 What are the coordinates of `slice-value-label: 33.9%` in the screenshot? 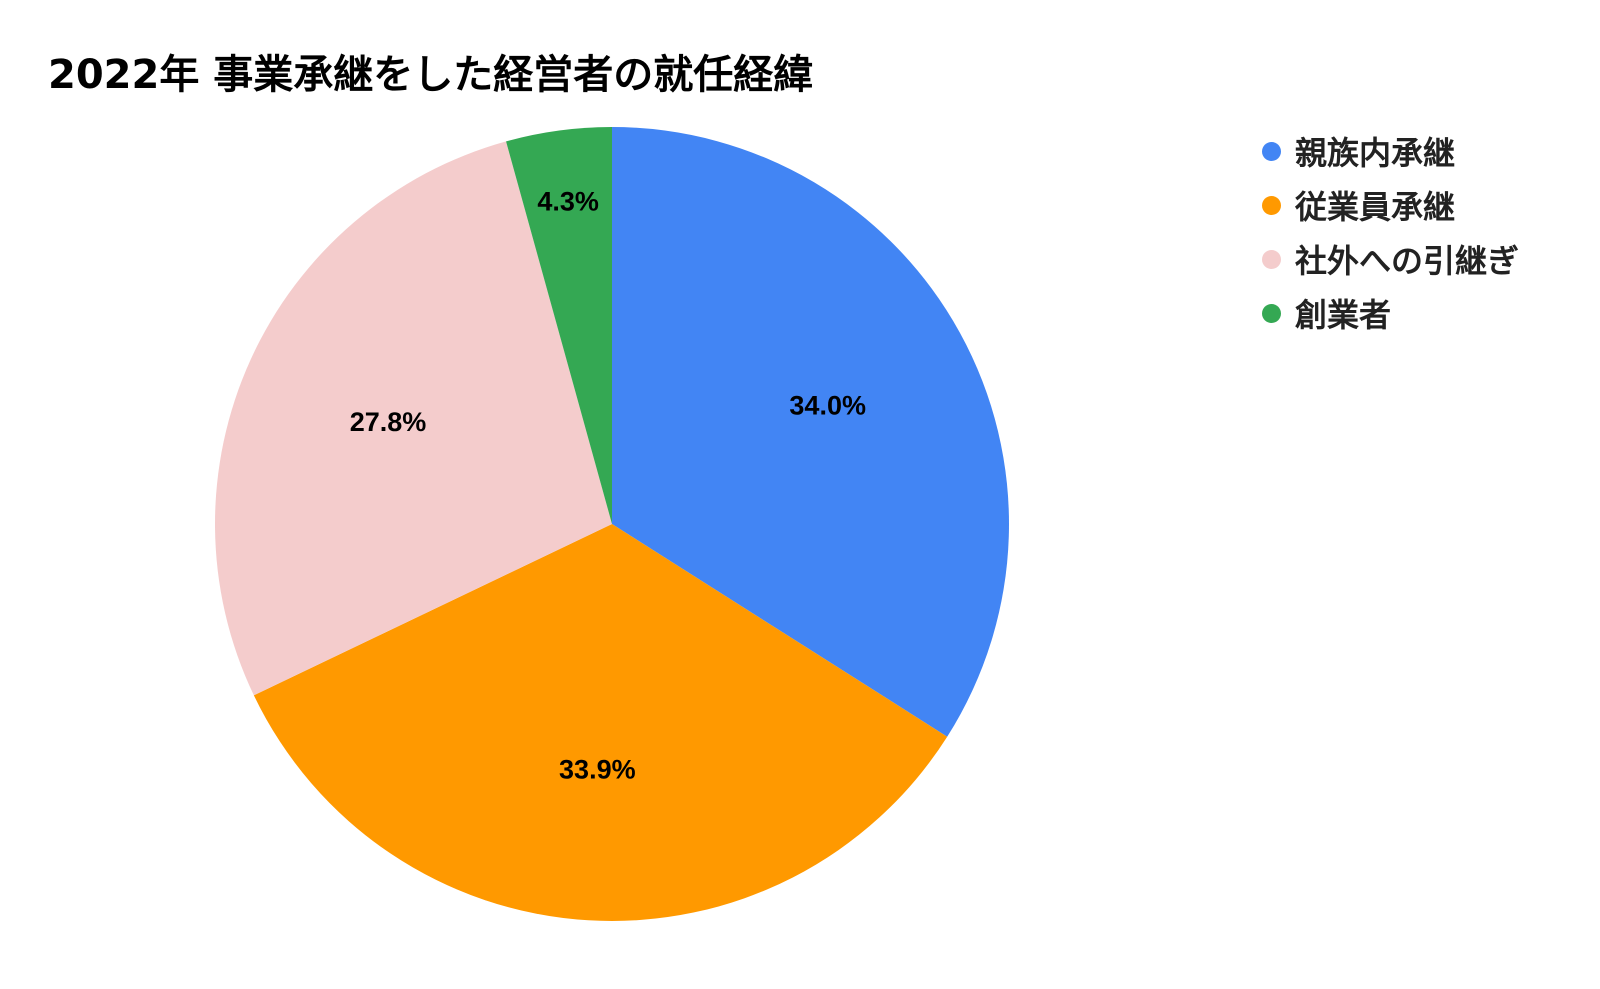 It's located at (597, 770).